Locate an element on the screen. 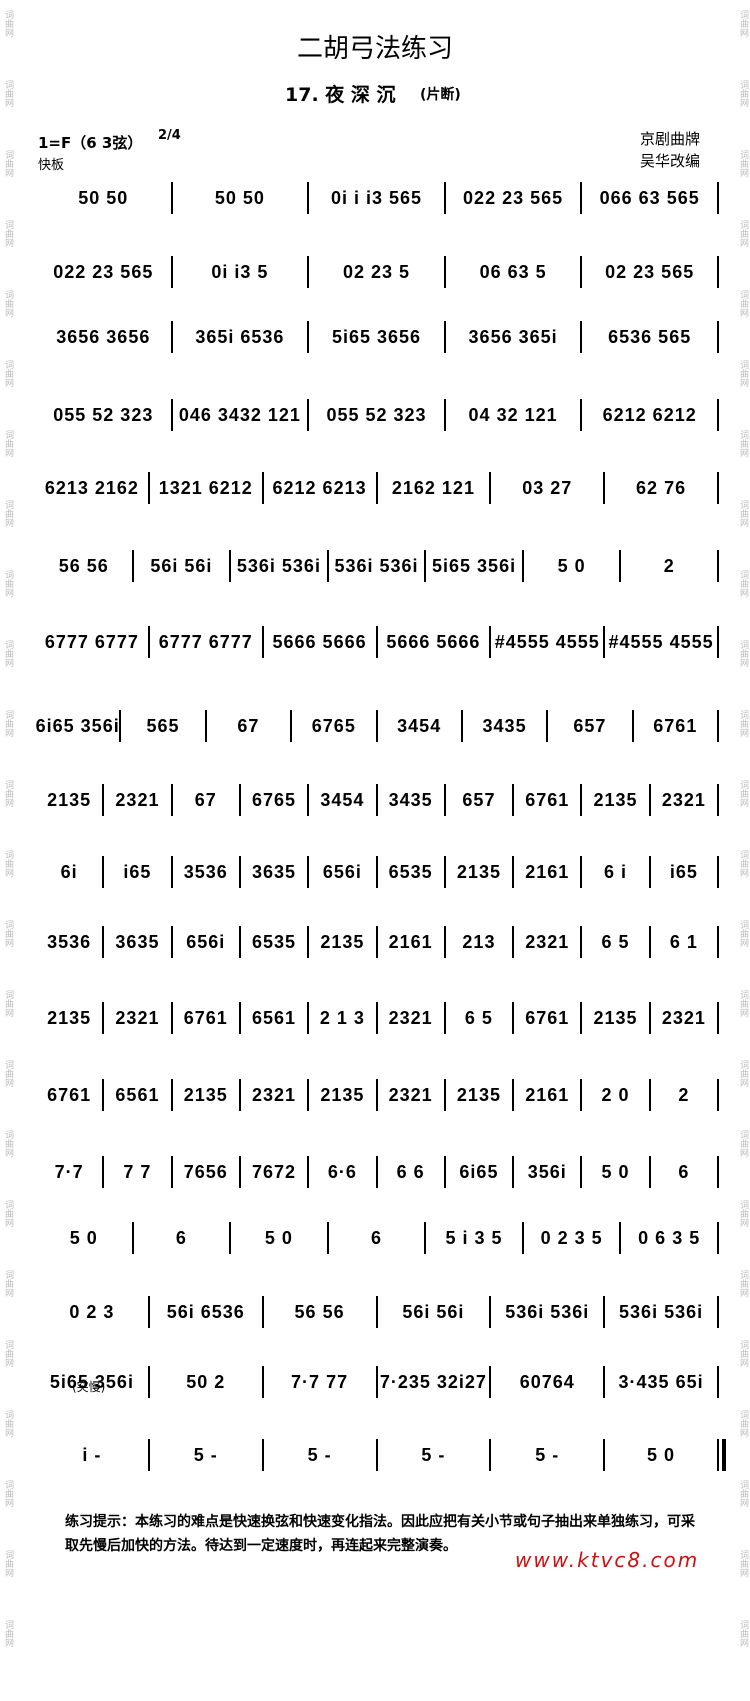 This screenshot has height=1701, width=750. title: 二胡弓法练习 is located at coordinates (374, 49).